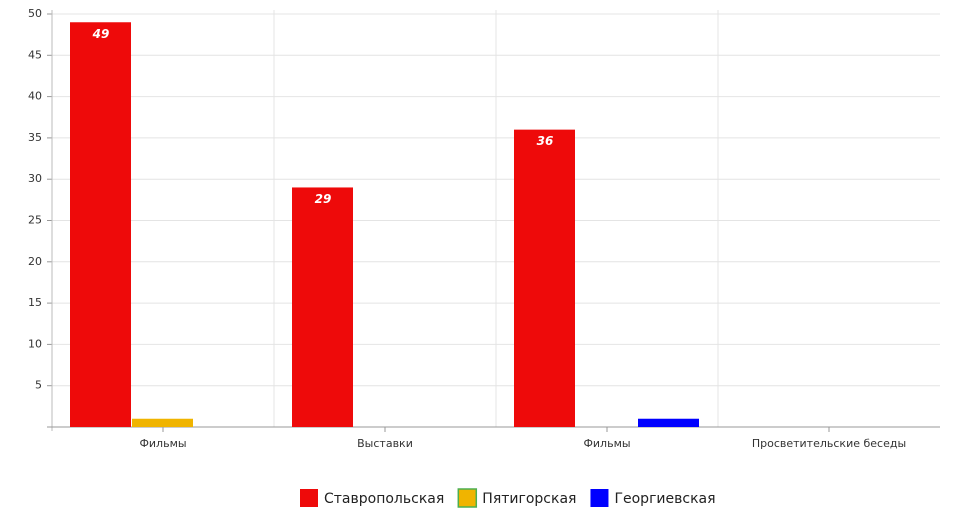  Describe the element at coordinates (35, 137) in the screenshot. I see `y-tick-label: 35` at that location.